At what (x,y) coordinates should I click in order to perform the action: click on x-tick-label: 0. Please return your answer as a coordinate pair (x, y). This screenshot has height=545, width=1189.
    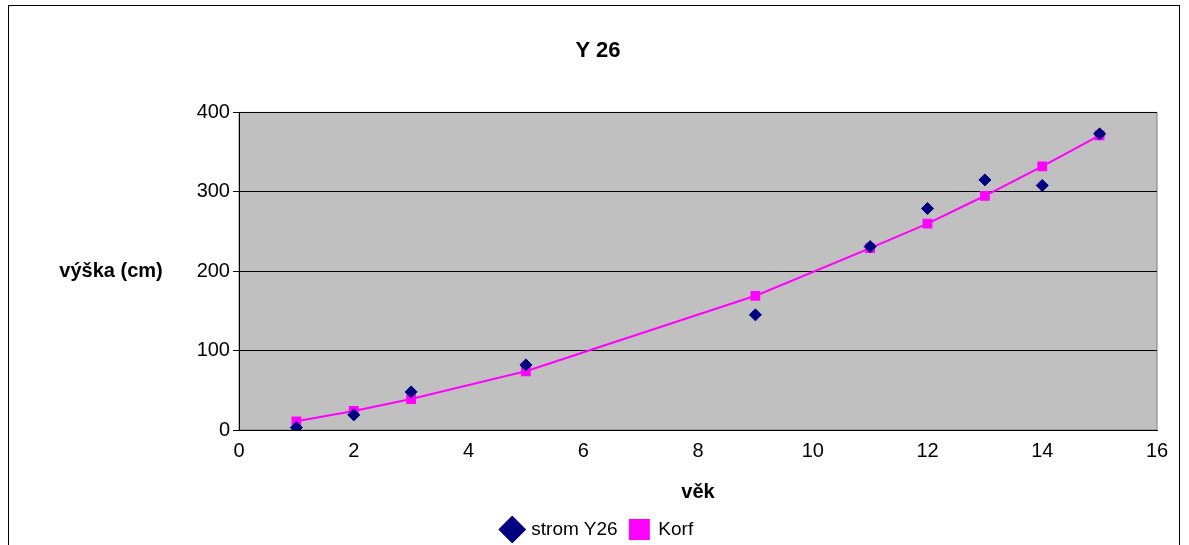
    Looking at the image, I should click on (239, 449).